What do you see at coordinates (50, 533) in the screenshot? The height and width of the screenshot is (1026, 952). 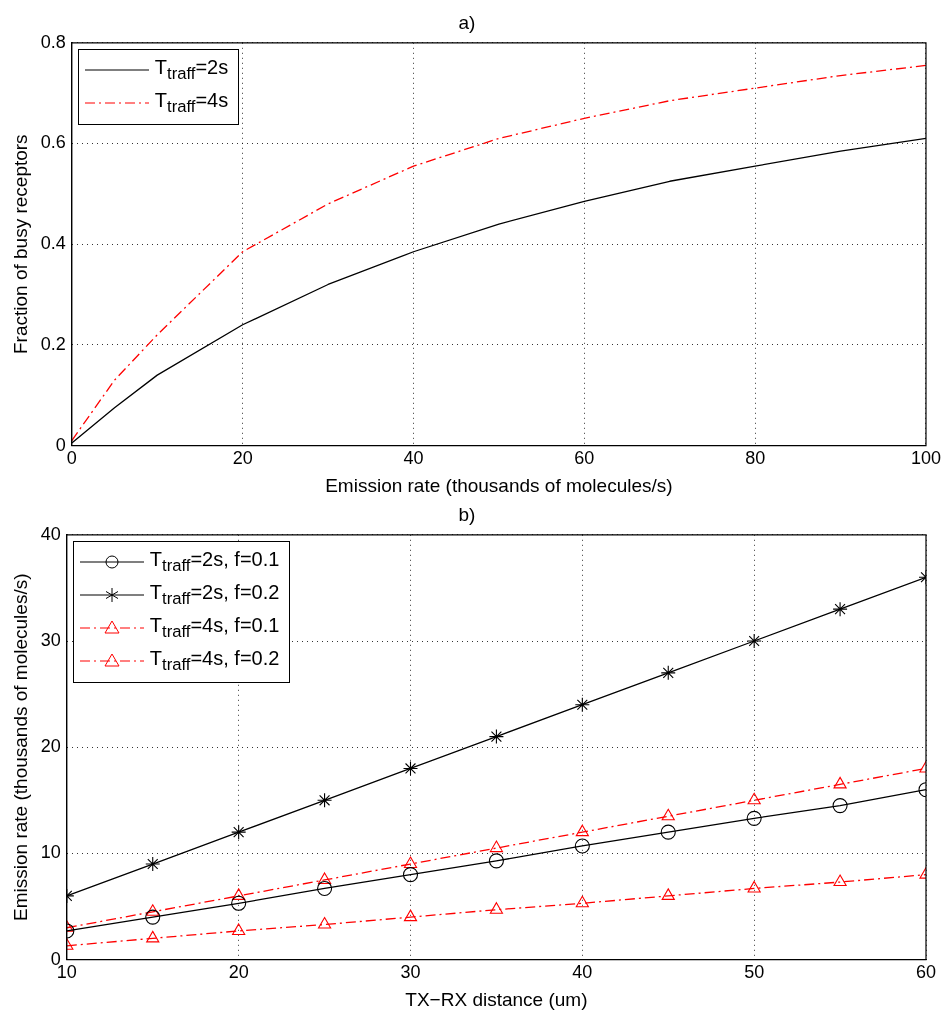 I see `y-tick-label: 40` at bounding box center [50, 533].